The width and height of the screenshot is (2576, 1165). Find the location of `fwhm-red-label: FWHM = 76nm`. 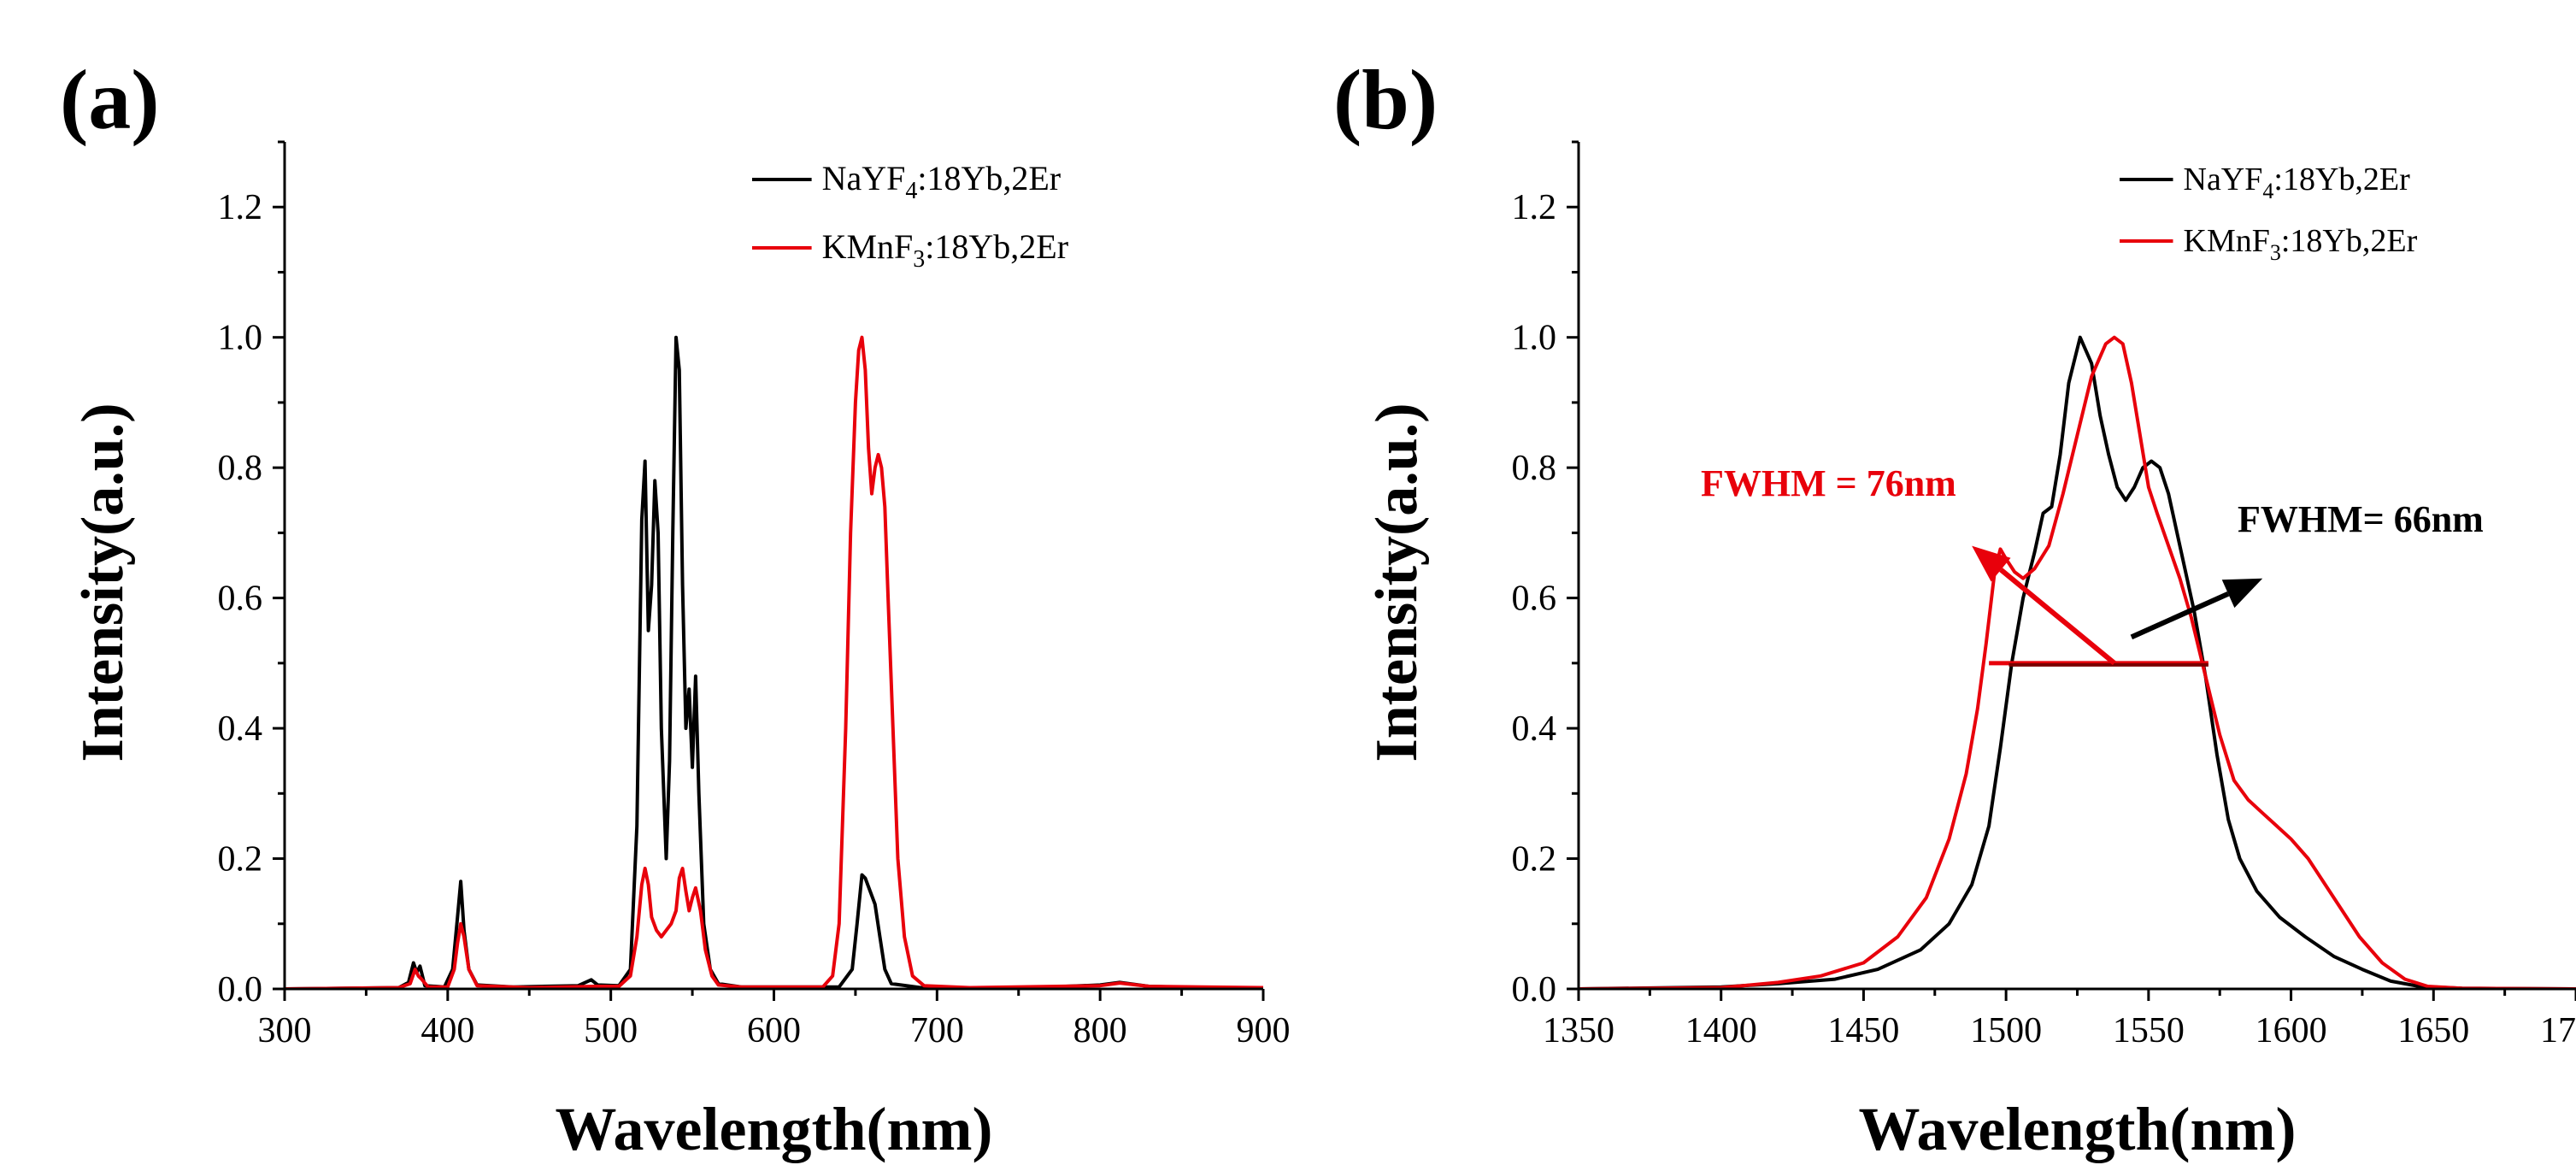

fwhm-red-label: FWHM = 76nm is located at coordinates (1828, 483).